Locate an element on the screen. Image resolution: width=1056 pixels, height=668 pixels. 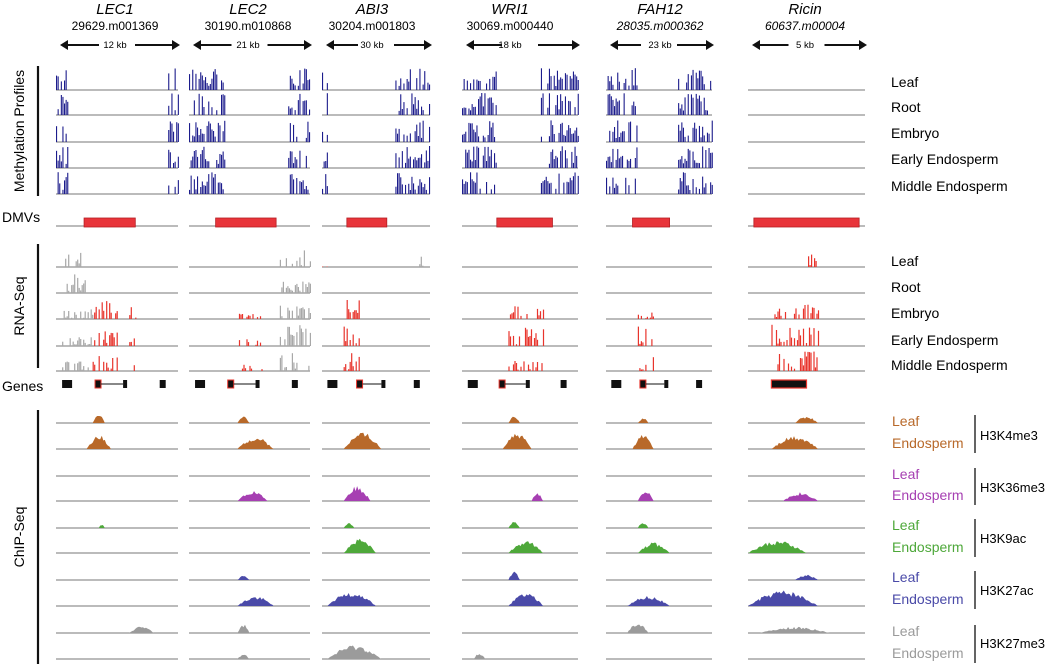
gene-id: 30204.m001803 is located at coordinates (372, 26).